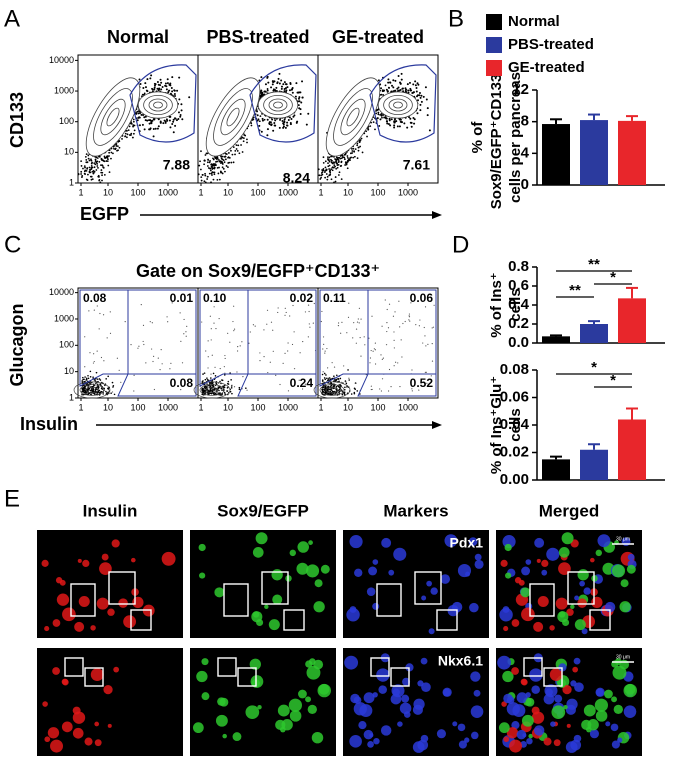 This screenshot has width=677, height=770. What do you see at coordinates (17, 344) in the screenshot?
I see `y-axis-label: Glucagon` at bounding box center [17, 344].